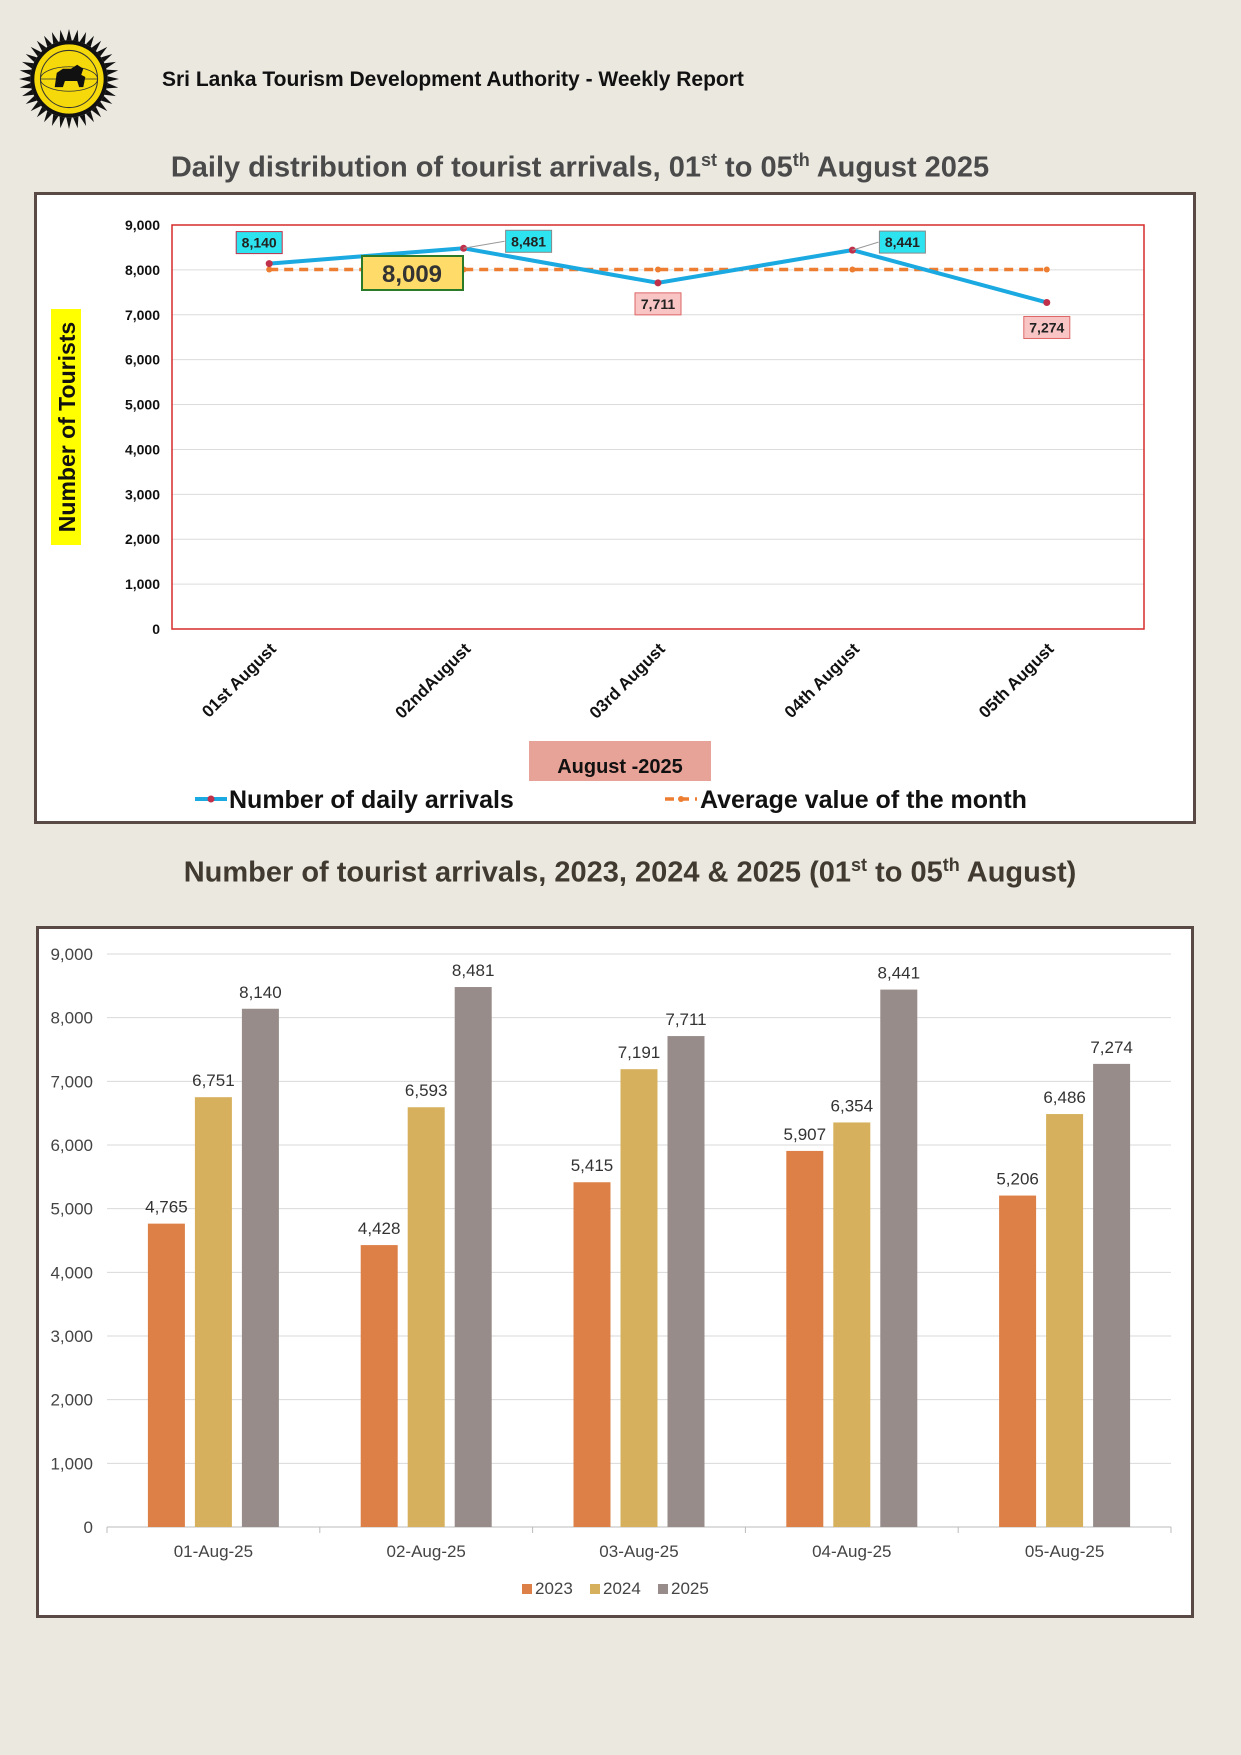 The height and width of the screenshot is (1755, 1241). I want to click on bar-value-label: 6,751, so click(213, 1080).